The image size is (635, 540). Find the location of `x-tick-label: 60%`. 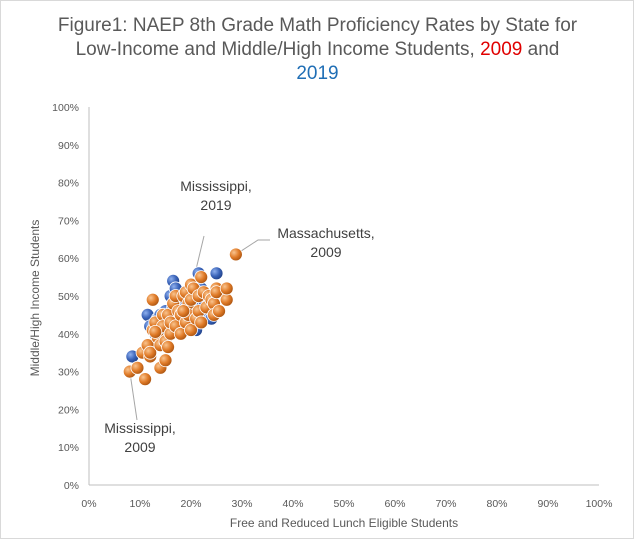

x-tick-label: 60% is located at coordinates (394, 504).